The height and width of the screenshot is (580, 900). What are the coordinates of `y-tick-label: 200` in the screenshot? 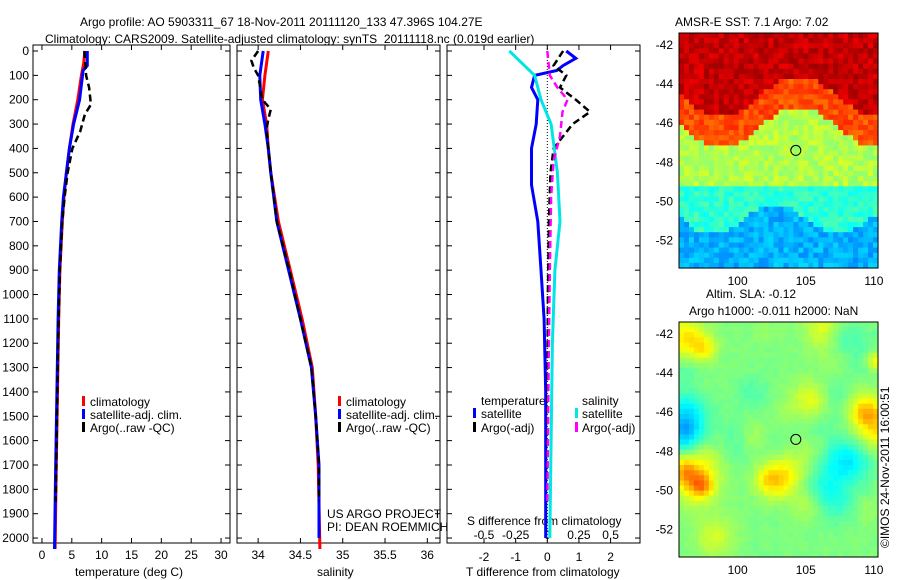 It's located at (19, 100).